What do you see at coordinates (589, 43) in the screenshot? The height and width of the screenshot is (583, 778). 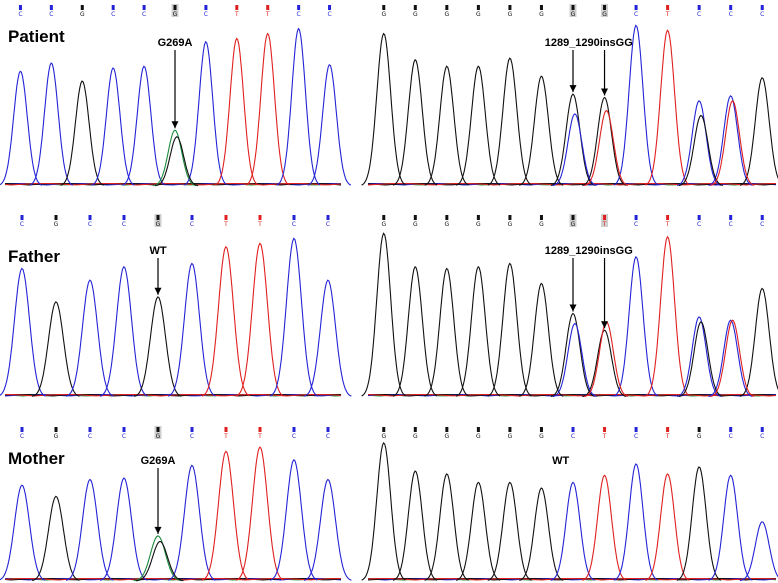 I see `mutation-annotation: 1289_1290insGG` at bounding box center [589, 43].